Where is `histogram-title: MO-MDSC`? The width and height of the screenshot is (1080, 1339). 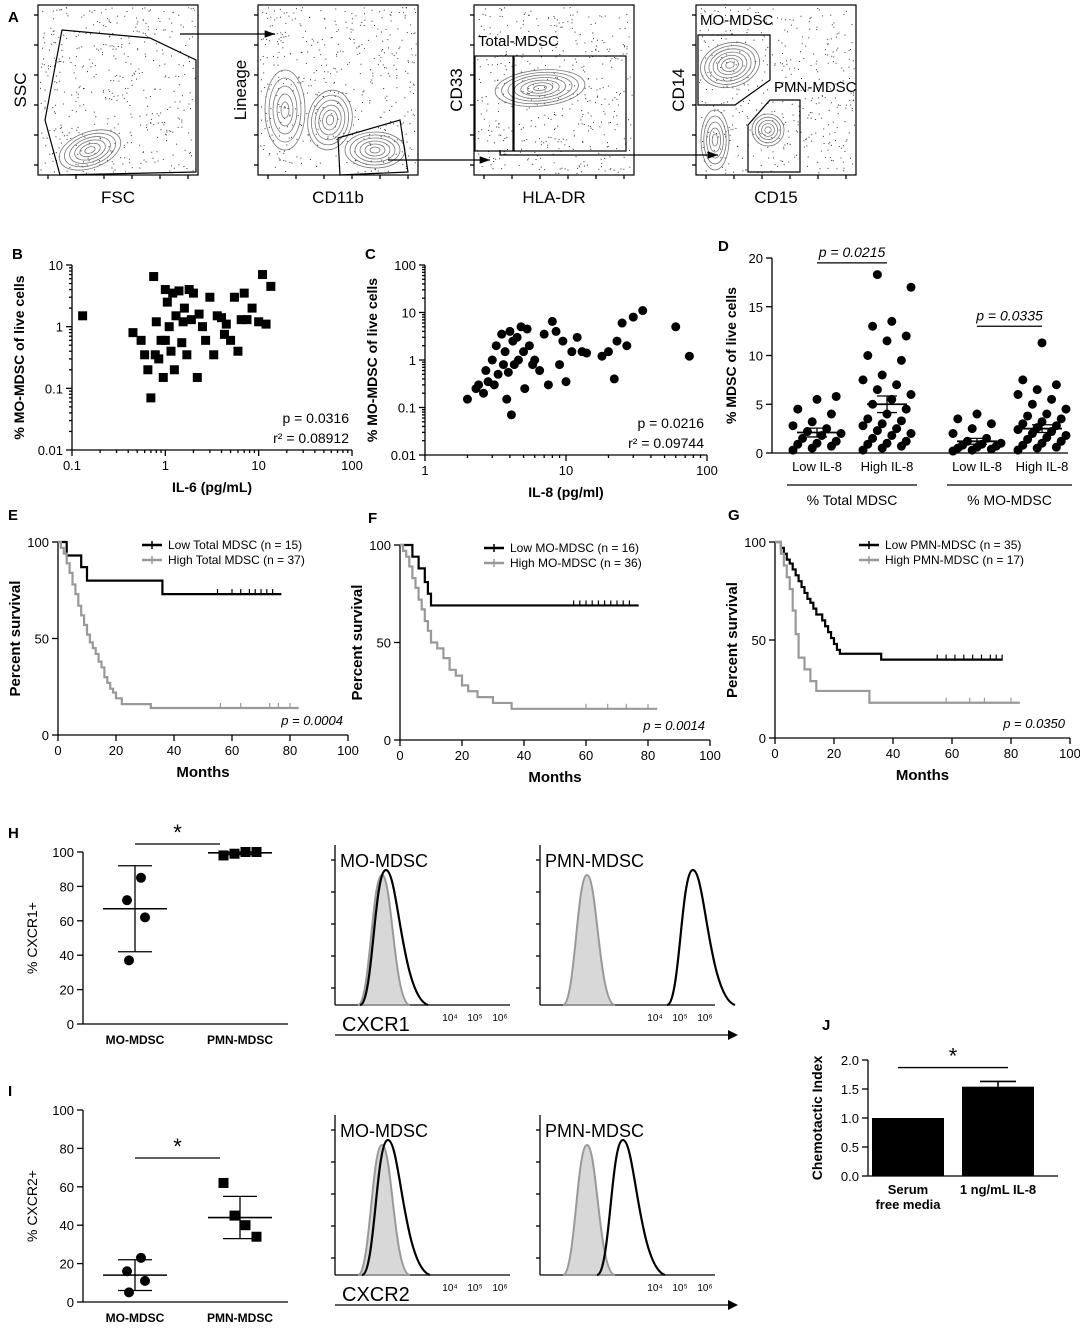 histogram-title: MO-MDSC is located at coordinates (384, 861).